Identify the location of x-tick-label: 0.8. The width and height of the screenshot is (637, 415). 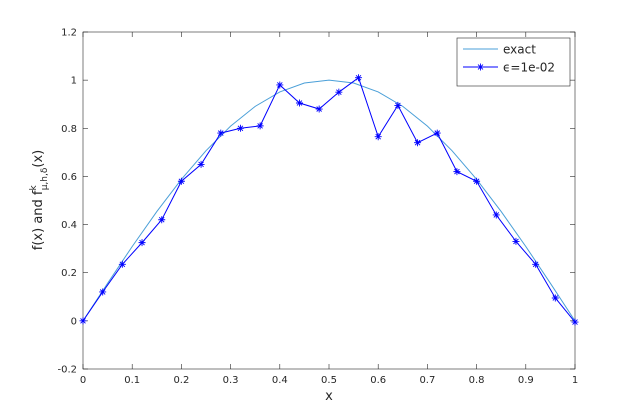
(477, 380).